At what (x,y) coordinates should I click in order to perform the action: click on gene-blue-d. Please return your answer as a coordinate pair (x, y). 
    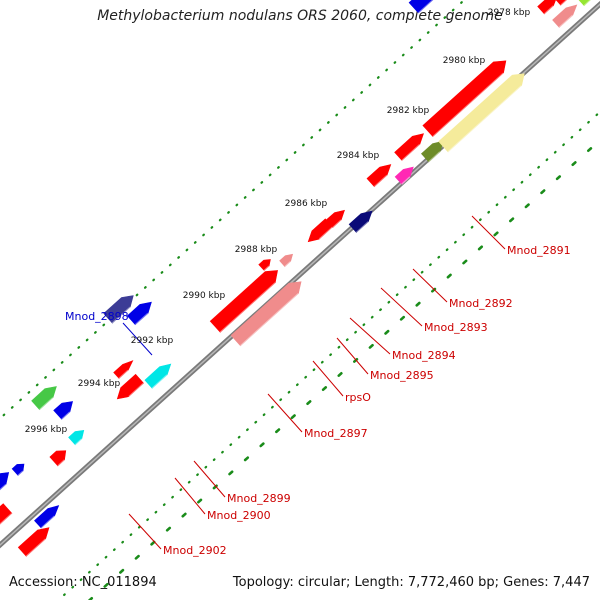
    Looking at the image, I should click on (63, 410).